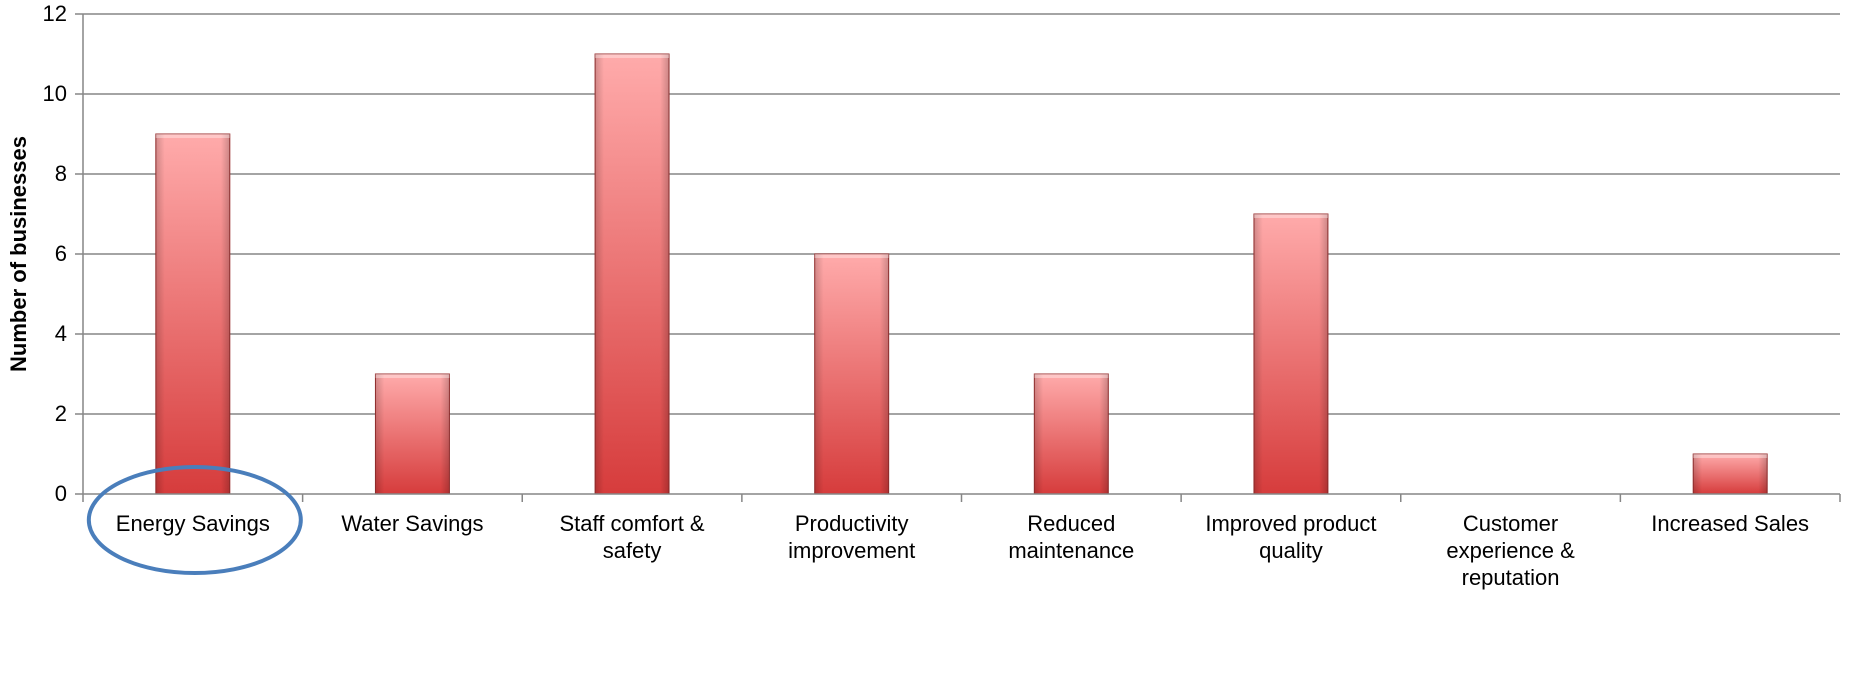  Describe the element at coordinates (1071, 537) in the screenshot. I see `x-tick-label: Reduced maintenance` at that location.